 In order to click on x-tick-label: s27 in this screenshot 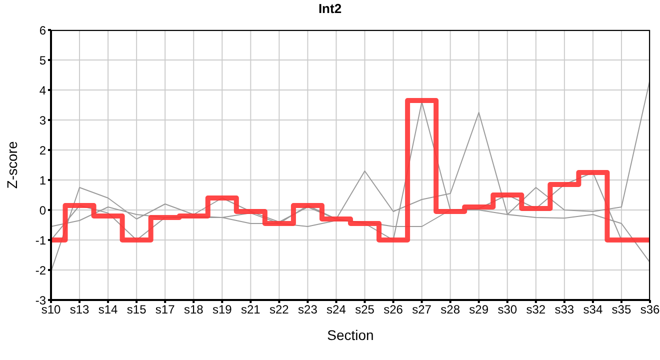, I will do `click(422, 309)`.